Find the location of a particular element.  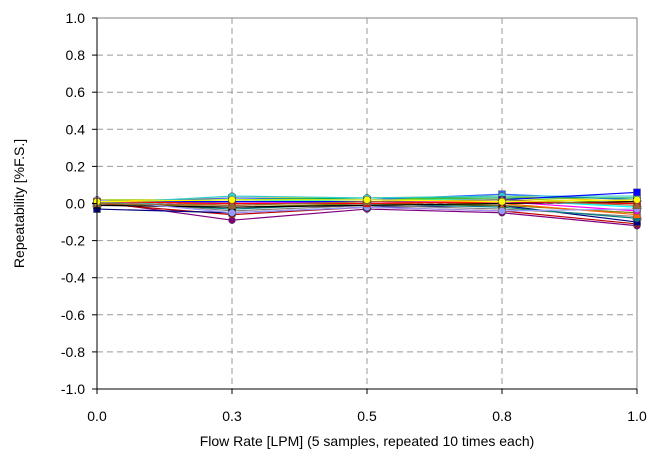

y-tick-labels: 1.0 0.8 0.6 0.4 0.2 0.0 -0.2 -0.4 -0.6 -0.8 -1.0 is located at coordinates (73, 203).